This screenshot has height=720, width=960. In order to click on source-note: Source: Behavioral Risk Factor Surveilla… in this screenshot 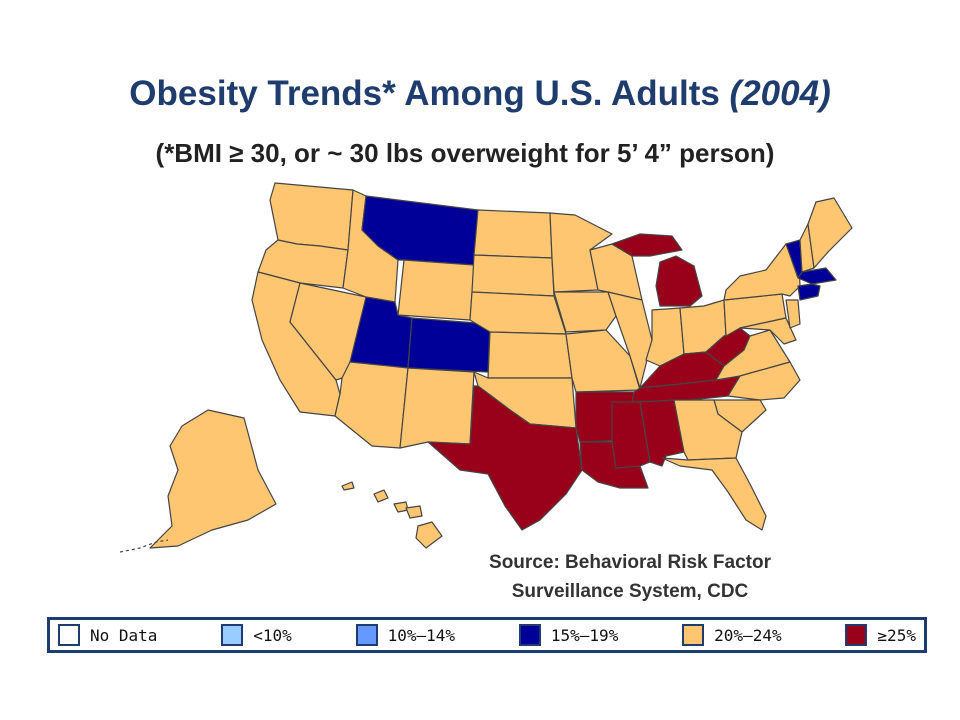, I will do `click(630, 577)`.